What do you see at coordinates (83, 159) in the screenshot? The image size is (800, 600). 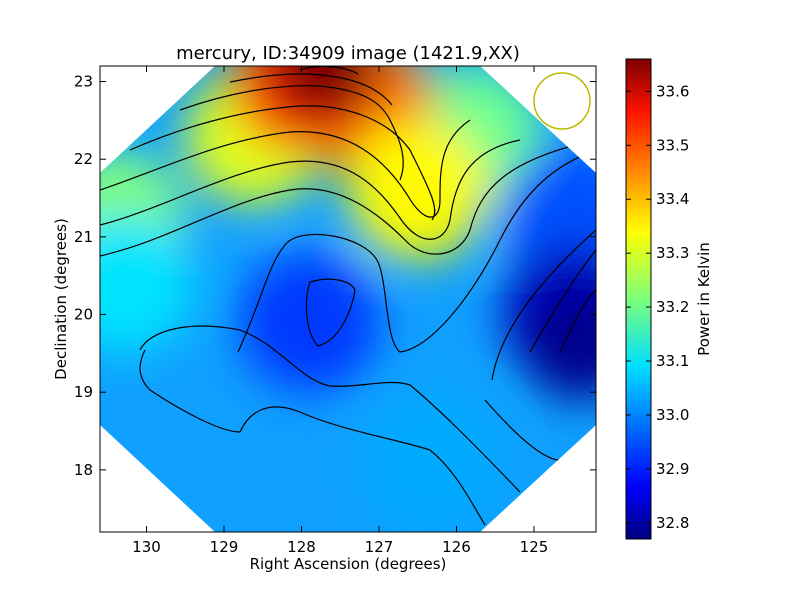 I see `y-tick-label: 22` at bounding box center [83, 159].